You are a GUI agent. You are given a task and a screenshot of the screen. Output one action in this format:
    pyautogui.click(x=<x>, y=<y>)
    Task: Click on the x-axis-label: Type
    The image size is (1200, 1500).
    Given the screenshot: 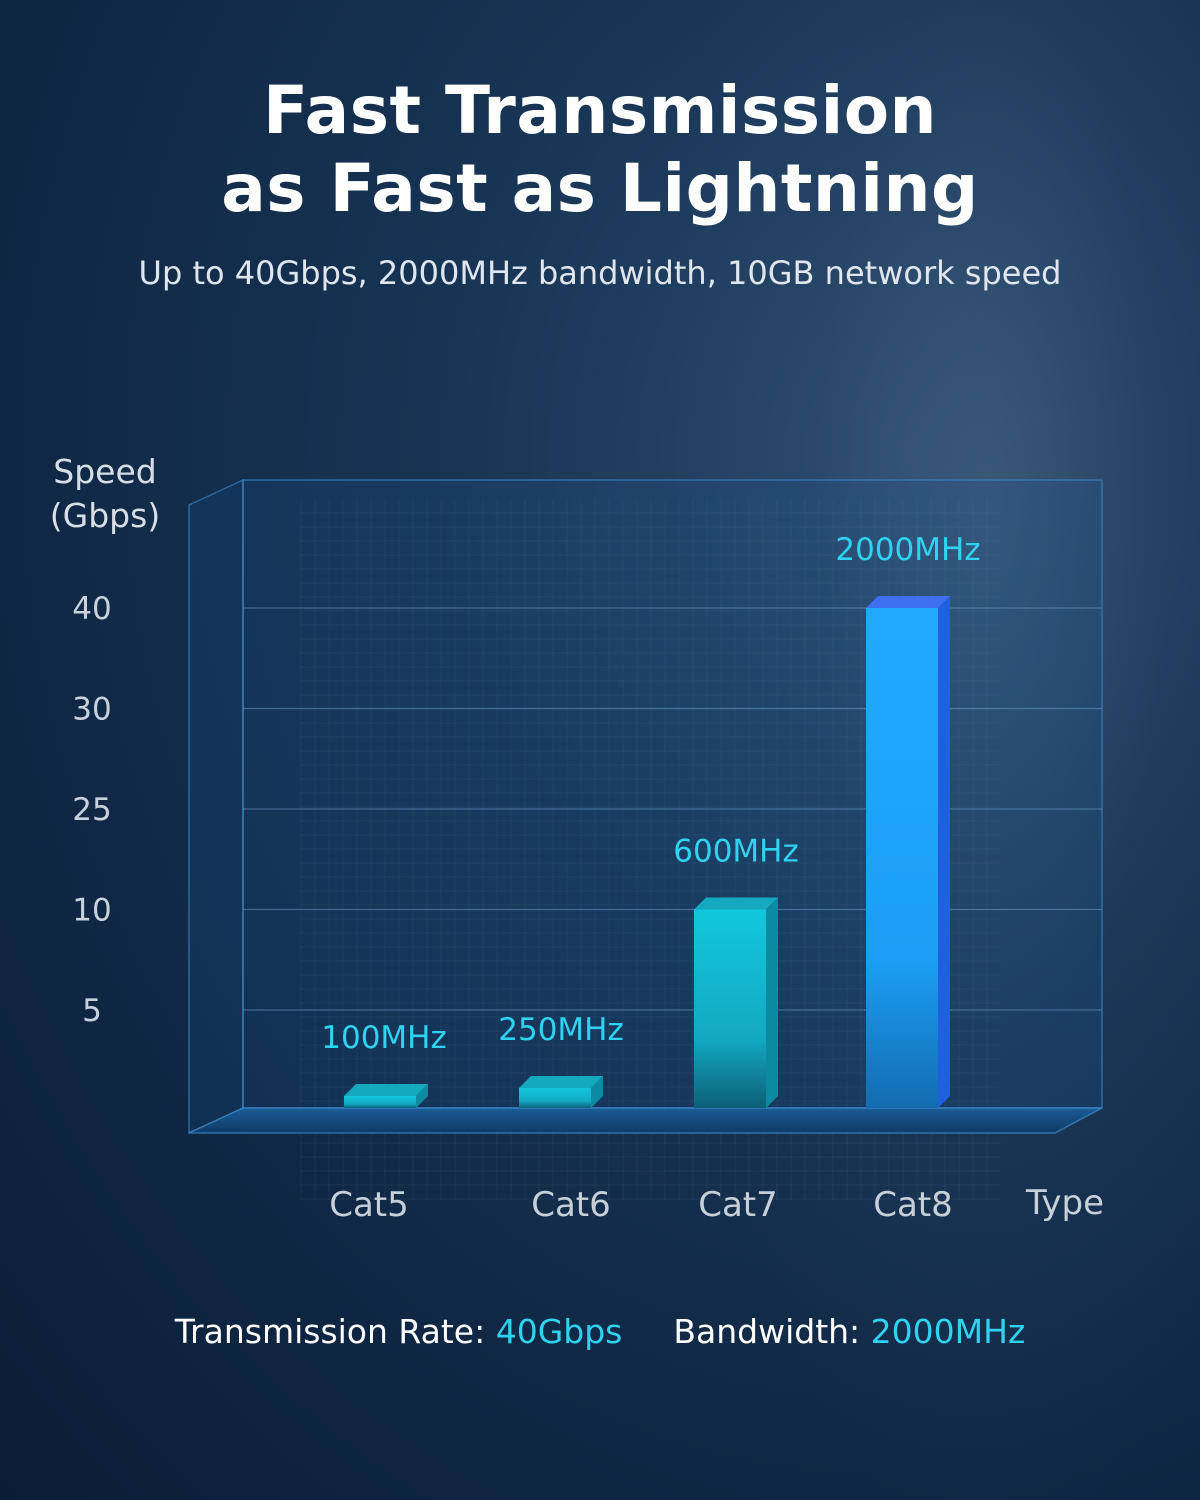 What is the action you would take?
    pyautogui.click(x=1064, y=1203)
    